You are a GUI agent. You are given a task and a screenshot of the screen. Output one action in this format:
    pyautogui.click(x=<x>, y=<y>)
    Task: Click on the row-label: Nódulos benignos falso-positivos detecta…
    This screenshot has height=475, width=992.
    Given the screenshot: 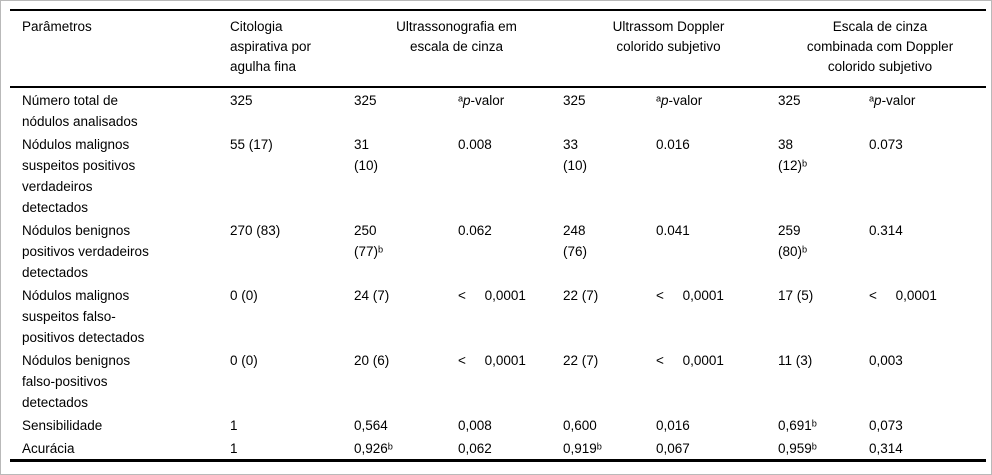 What is the action you would take?
    pyautogui.click(x=76, y=381)
    